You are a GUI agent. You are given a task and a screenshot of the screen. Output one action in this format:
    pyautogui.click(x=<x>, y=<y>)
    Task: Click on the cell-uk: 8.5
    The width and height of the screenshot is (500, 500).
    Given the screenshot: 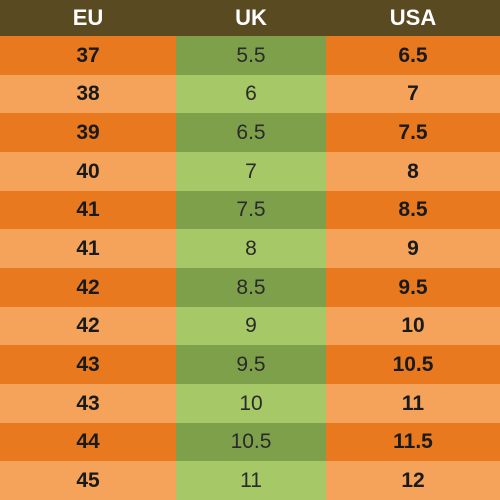 What is the action you would take?
    pyautogui.click(x=251, y=287)
    